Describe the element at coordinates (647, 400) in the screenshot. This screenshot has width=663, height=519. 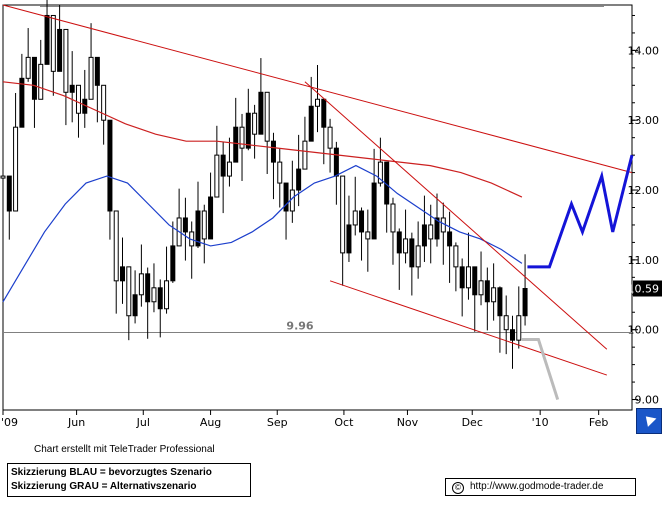
I see `y-tick-label: 9.00` at that location.